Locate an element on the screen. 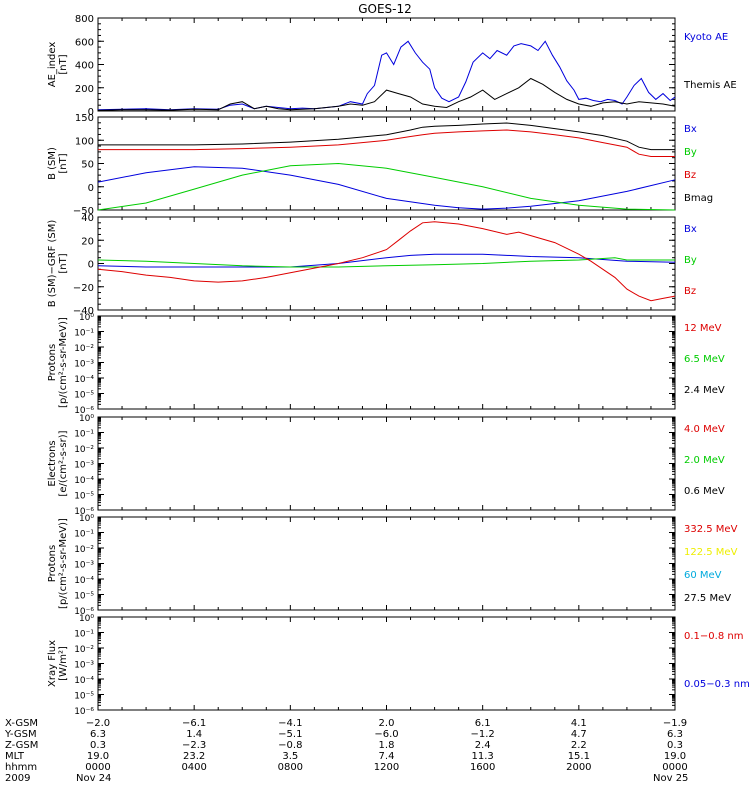 Image resolution: width=750 pixels, height=800 pixels. series-line-bx is located at coordinates (386, 188).